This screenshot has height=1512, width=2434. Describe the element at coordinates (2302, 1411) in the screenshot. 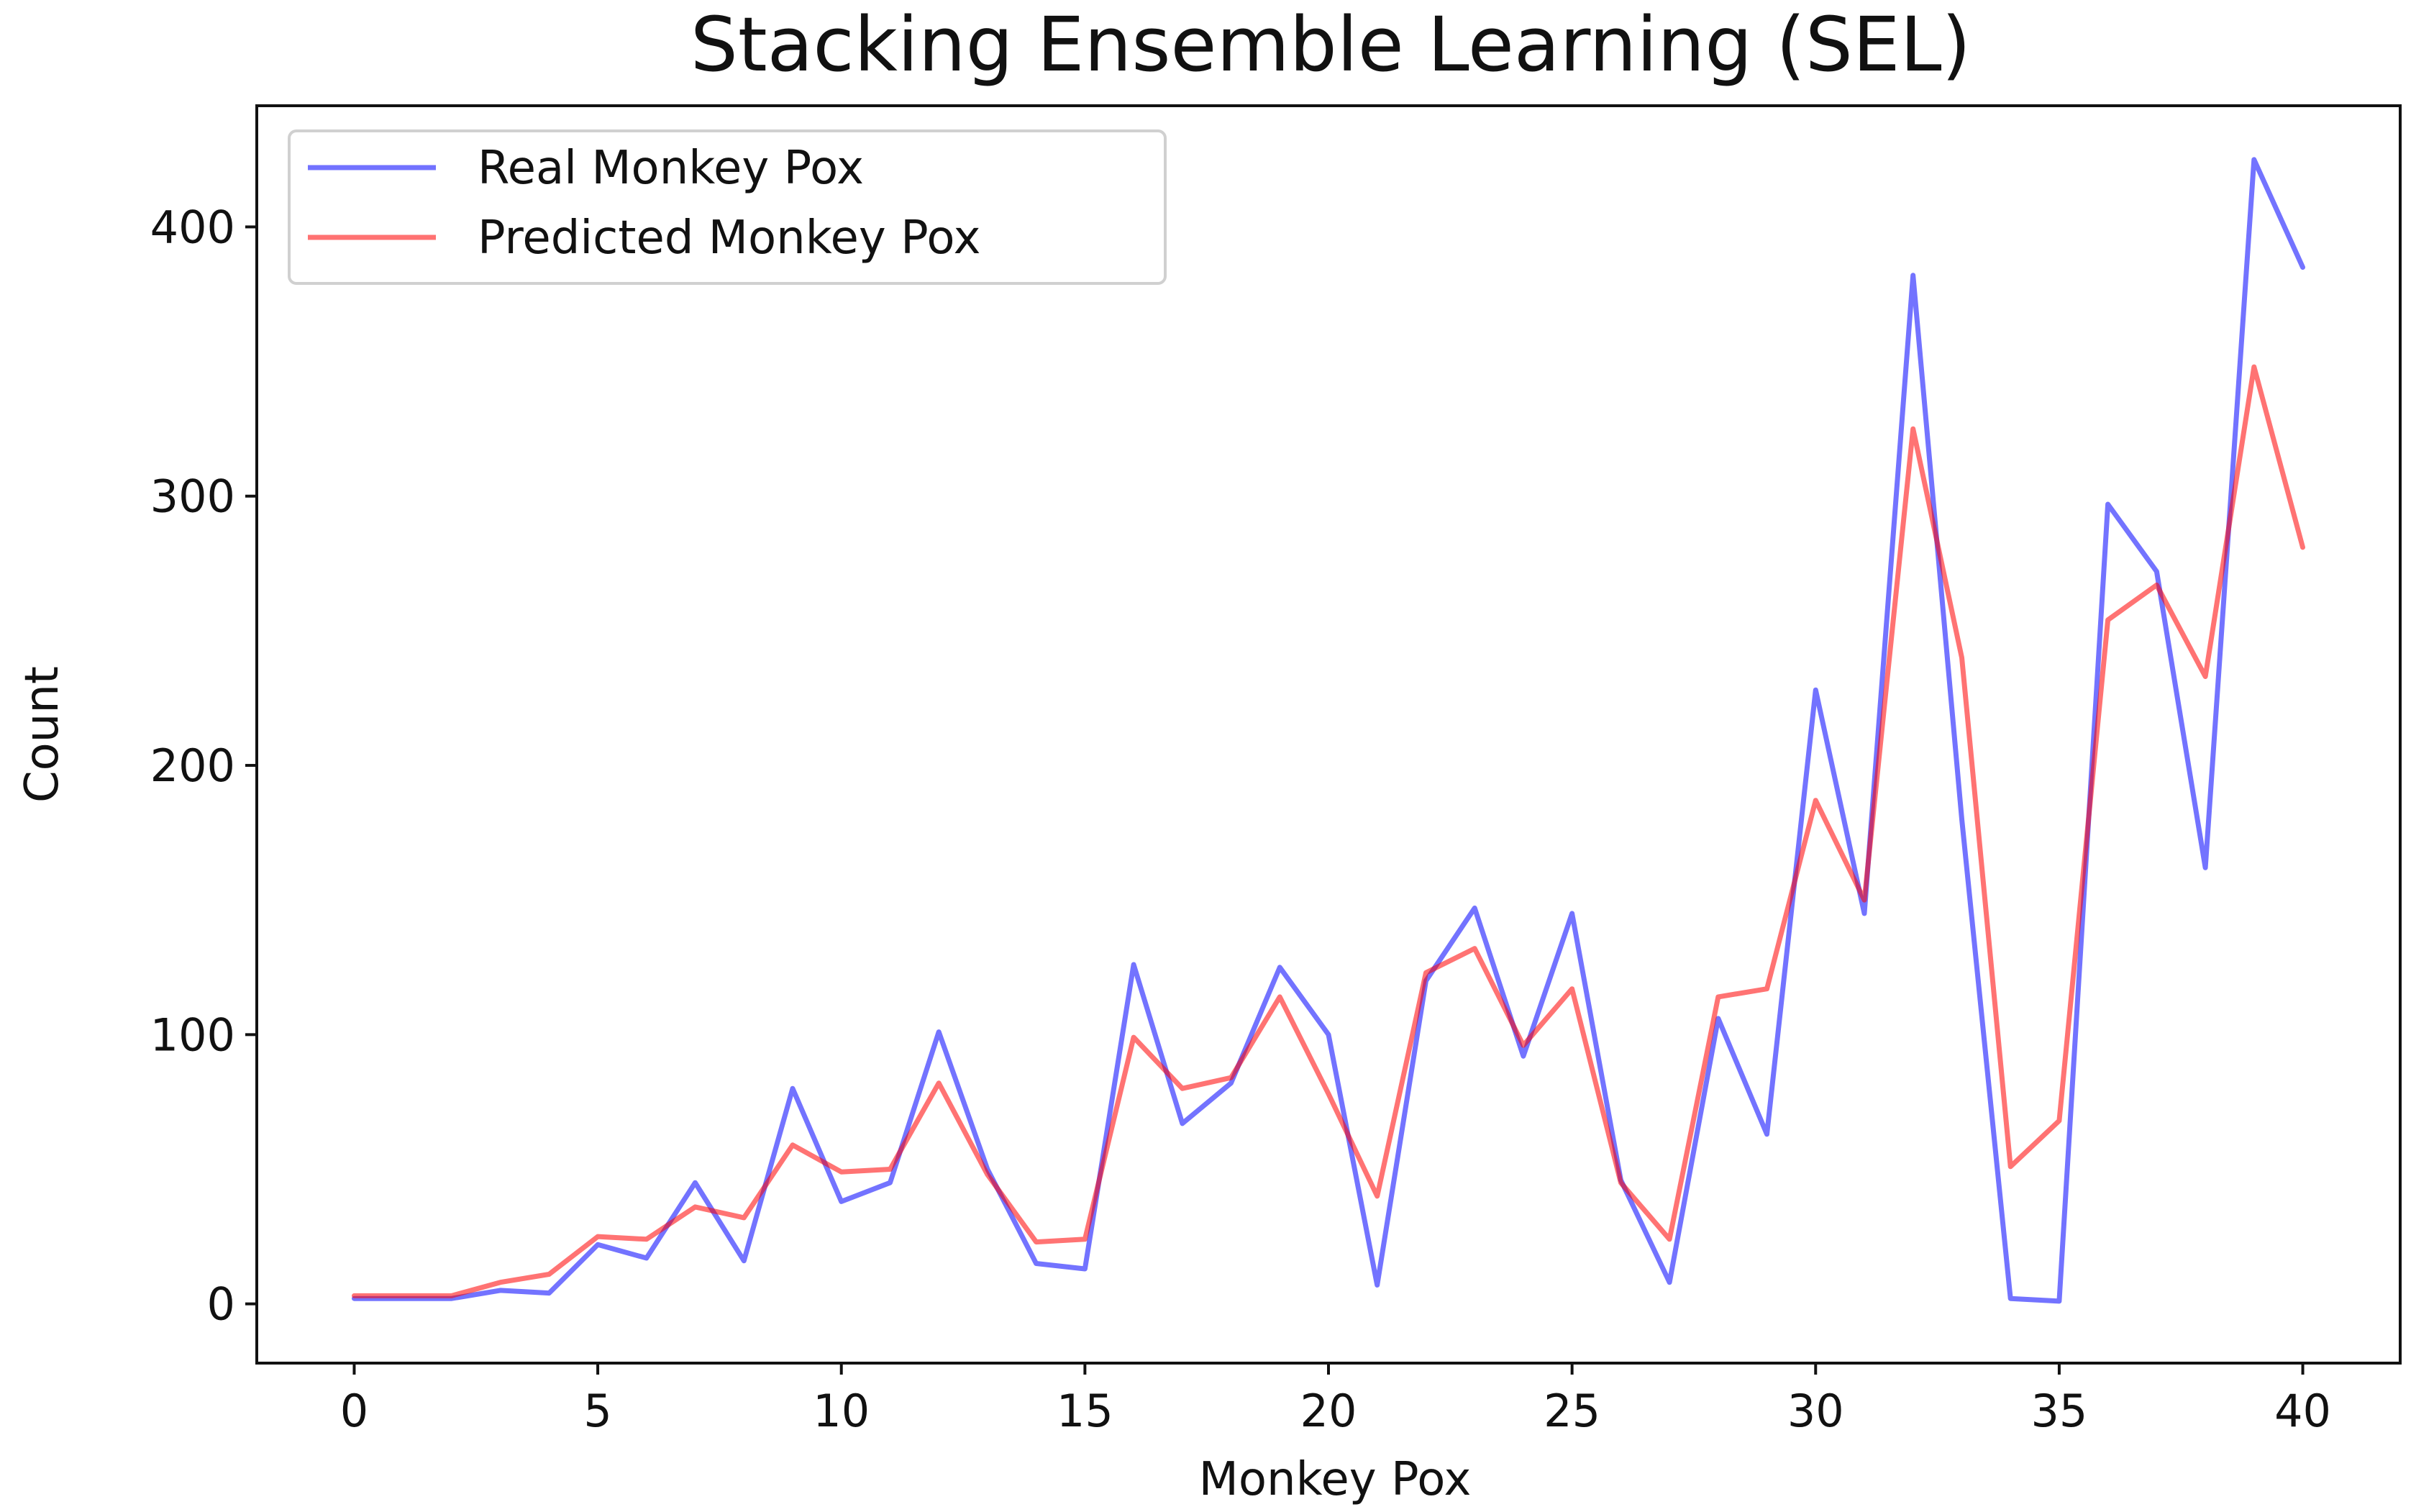

I see `x-tick-label: 40` at that location.